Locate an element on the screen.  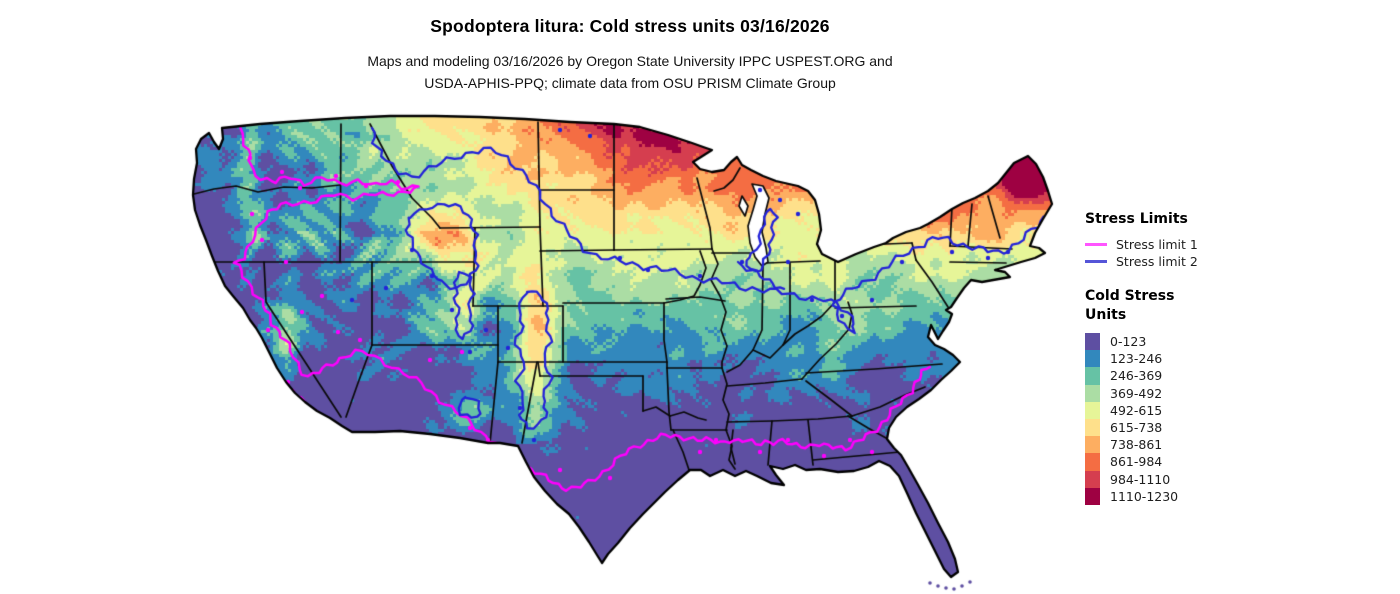
class-range-label: 246-369 is located at coordinates (1136, 376).